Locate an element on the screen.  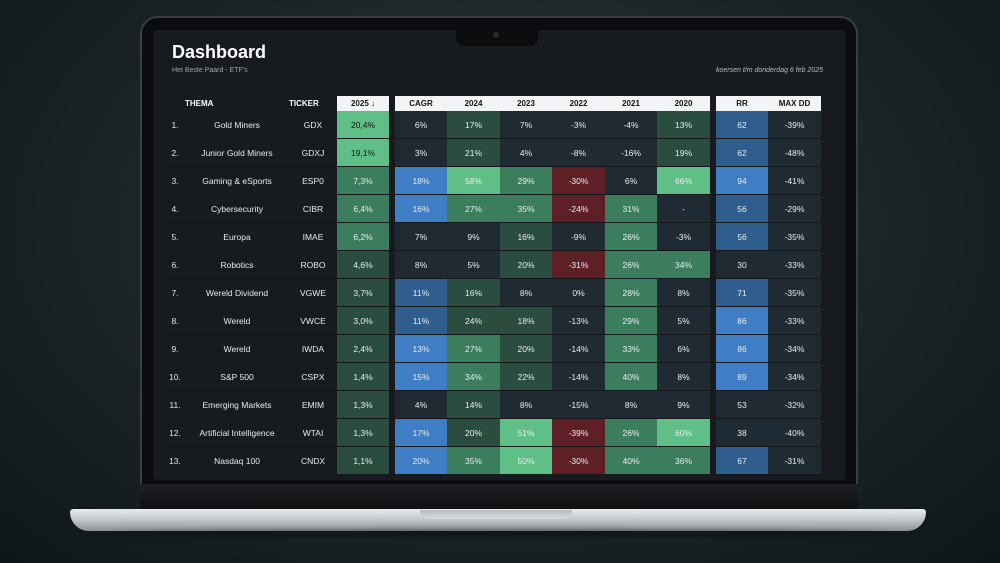
row-number: 7. is located at coordinates (175, 293).